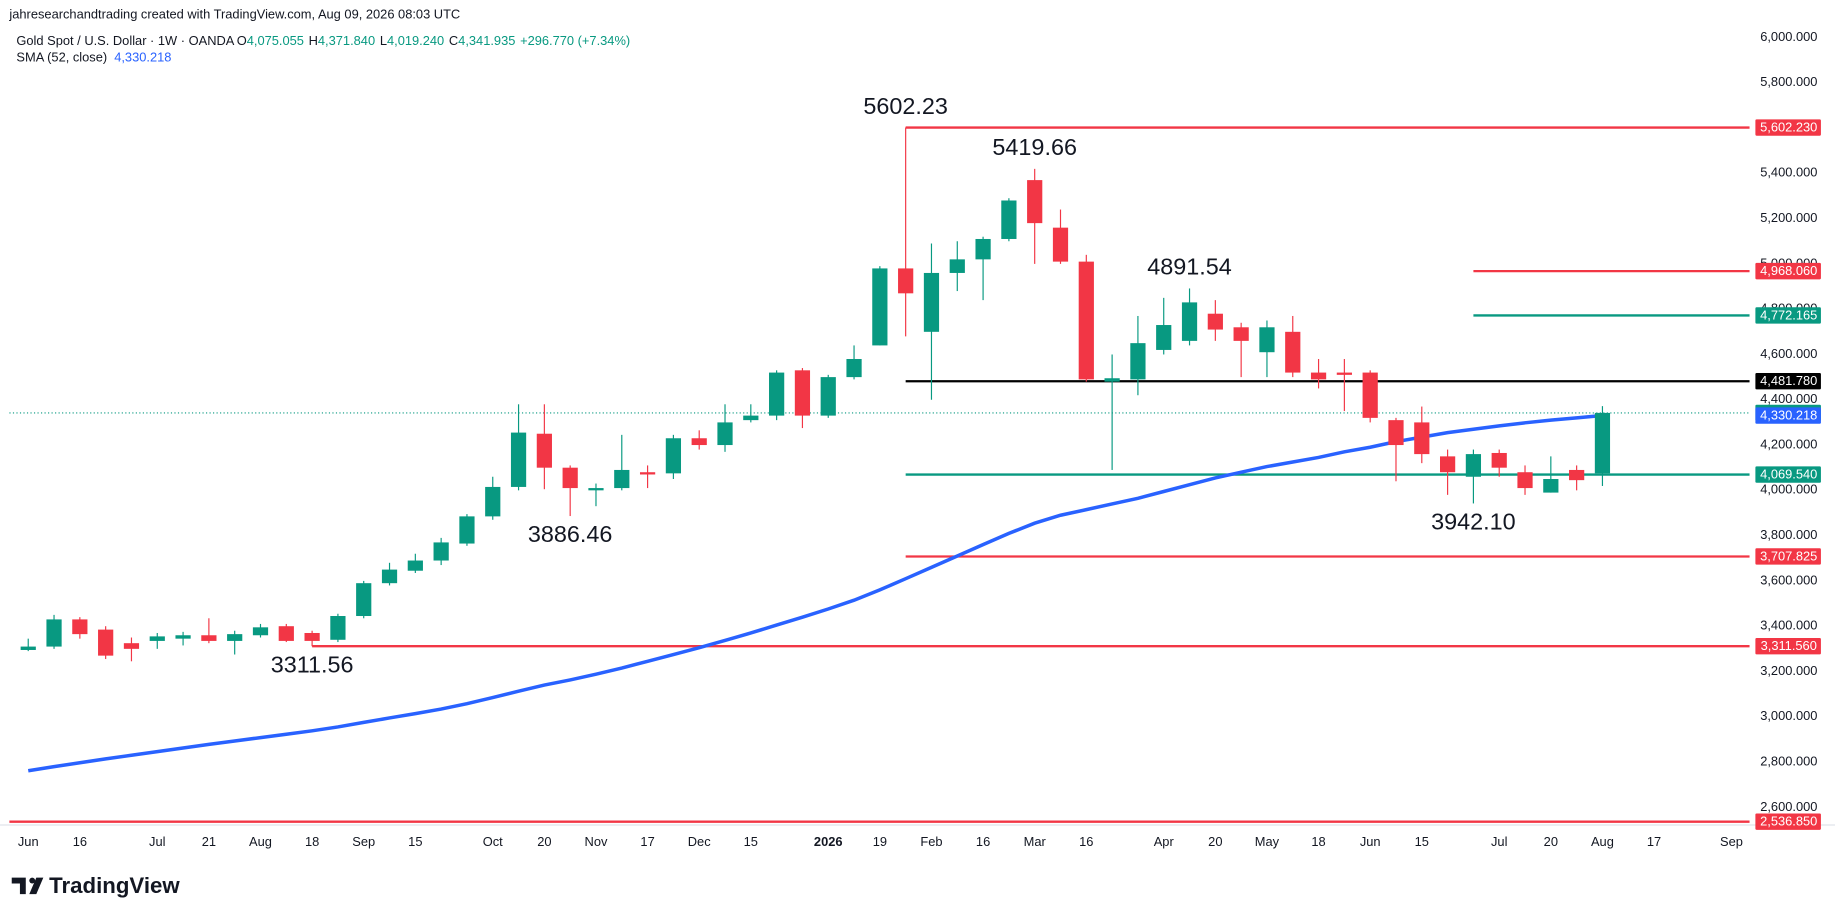  Describe the element at coordinates (1788, 670) in the screenshot. I see `y-tick-label: 3,200.000` at that location.